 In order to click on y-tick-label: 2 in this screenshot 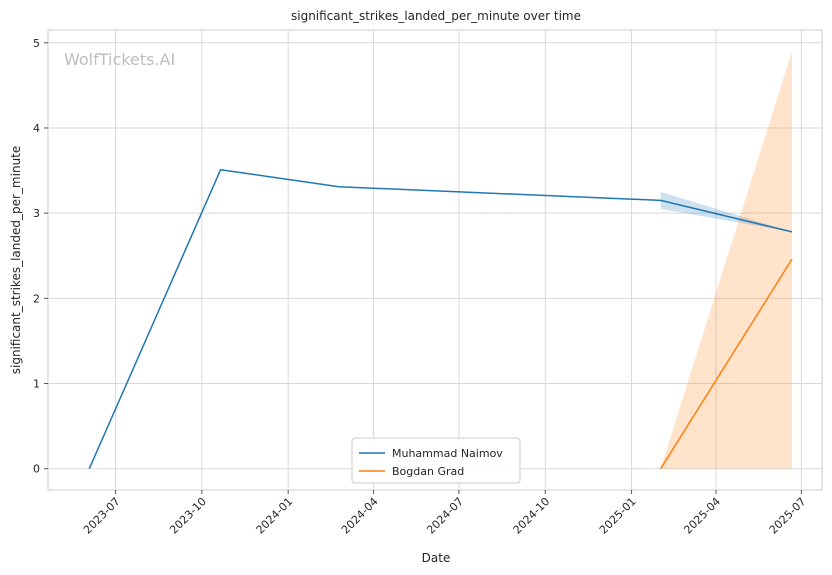, I will do `click(36, 298)`.